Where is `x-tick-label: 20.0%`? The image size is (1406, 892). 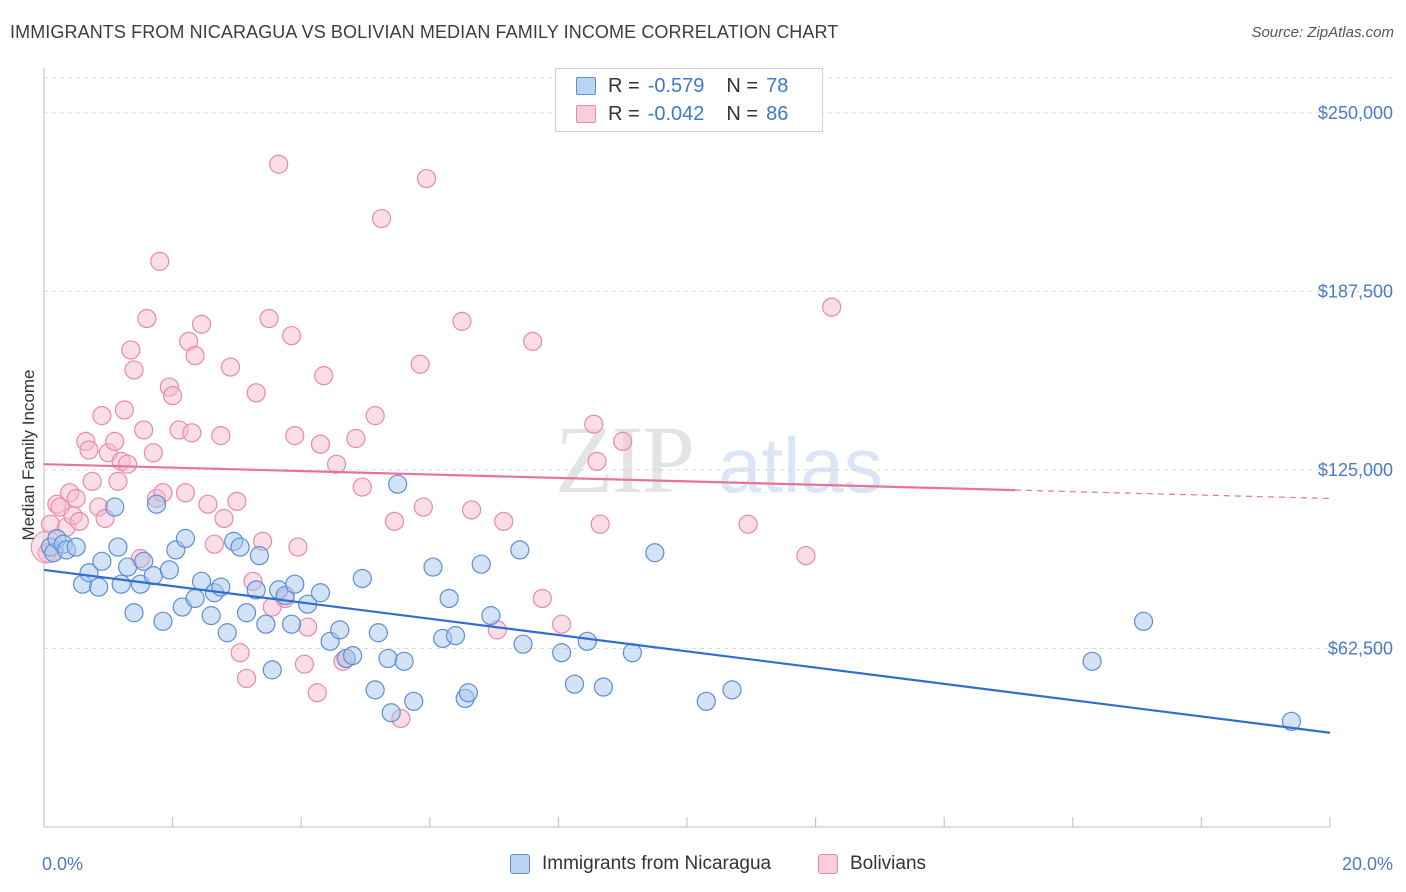 x-tick-label: 20.0% is located at coordinates (1367, 864).